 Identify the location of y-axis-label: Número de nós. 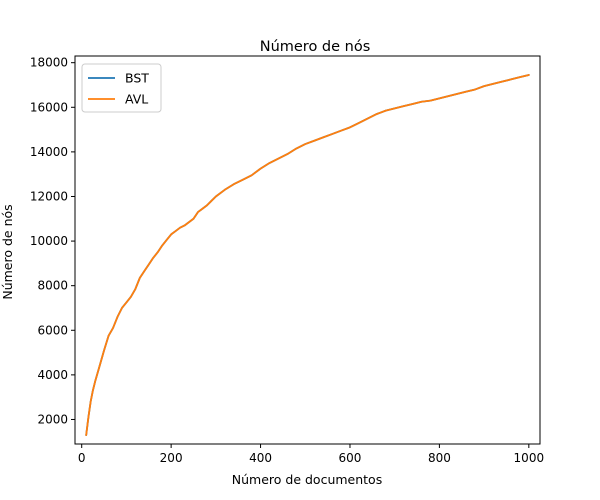
(7, 251).